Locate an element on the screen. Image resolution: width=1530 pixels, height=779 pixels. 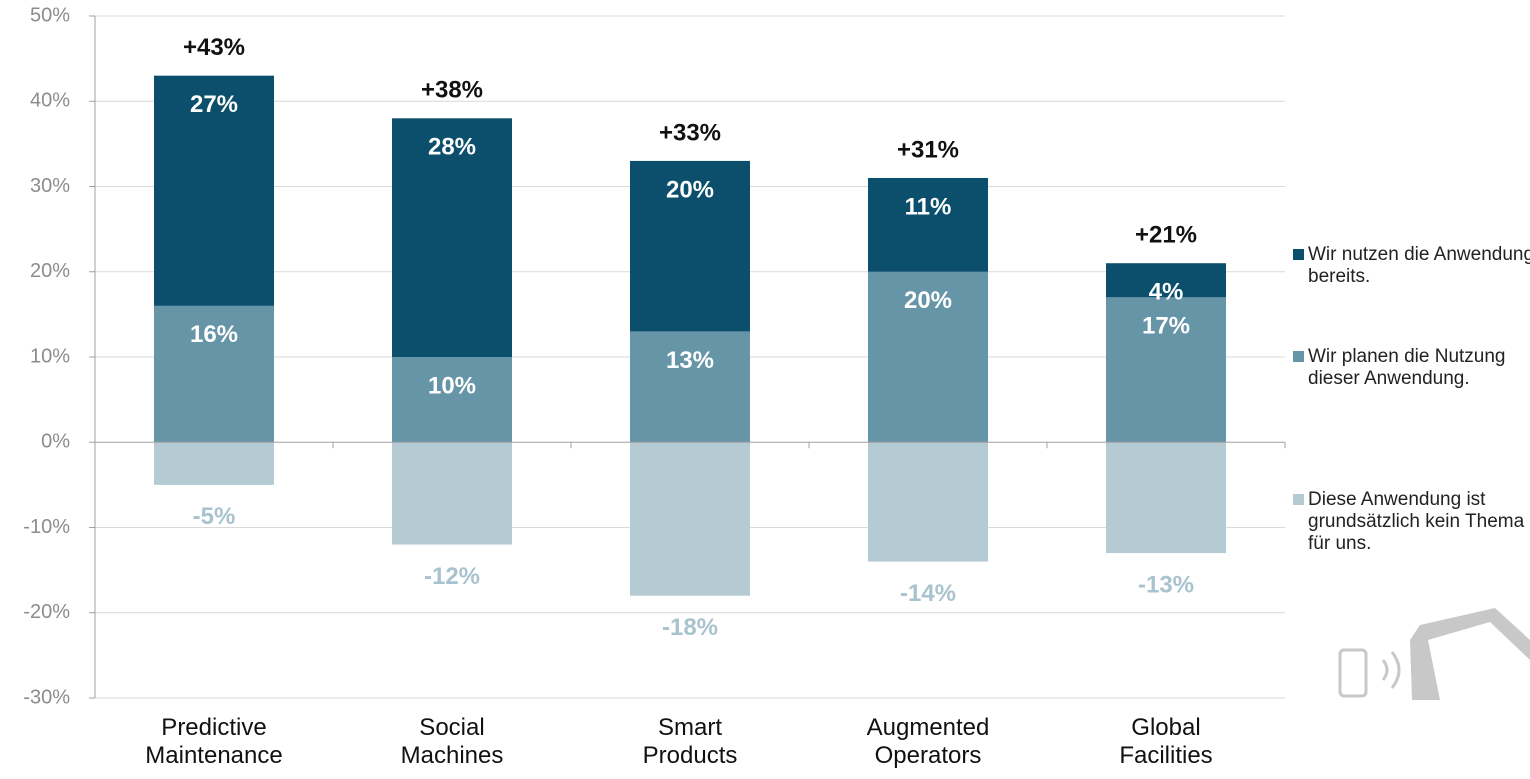
data-label: 4% is located at coordinates (1166, 292).